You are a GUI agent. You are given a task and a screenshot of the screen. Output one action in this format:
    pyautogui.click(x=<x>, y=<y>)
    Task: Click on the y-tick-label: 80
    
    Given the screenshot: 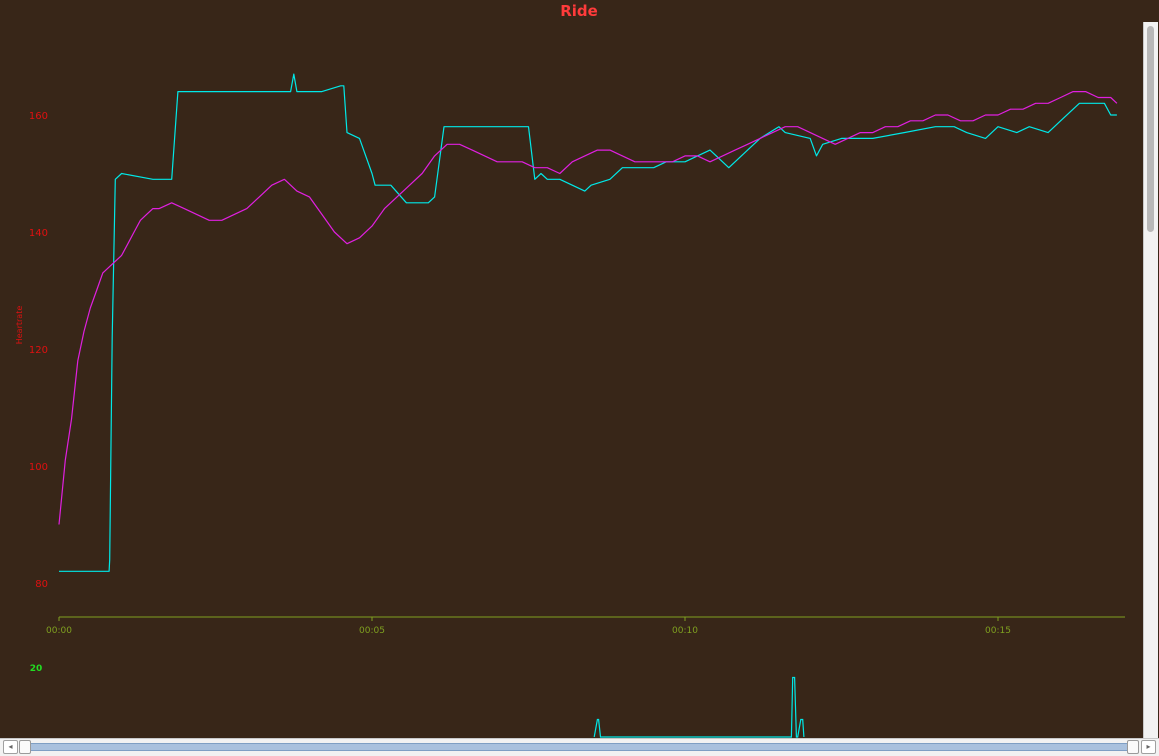 What is the action you would take?
    pyautogui.click(x=41, y=584)
    